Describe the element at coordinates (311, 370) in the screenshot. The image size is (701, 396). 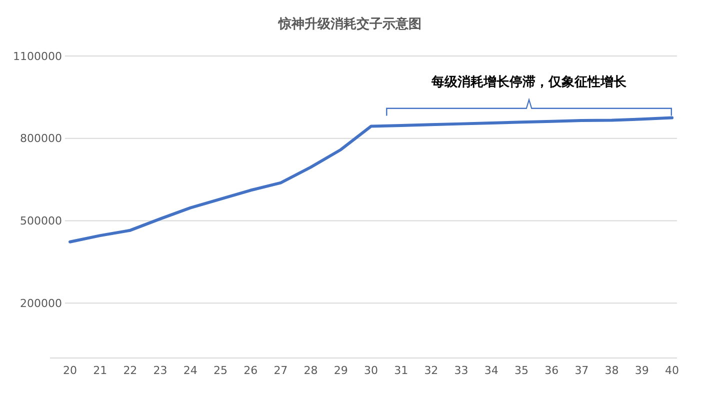
I see `x-tick-label: 28` at that location.